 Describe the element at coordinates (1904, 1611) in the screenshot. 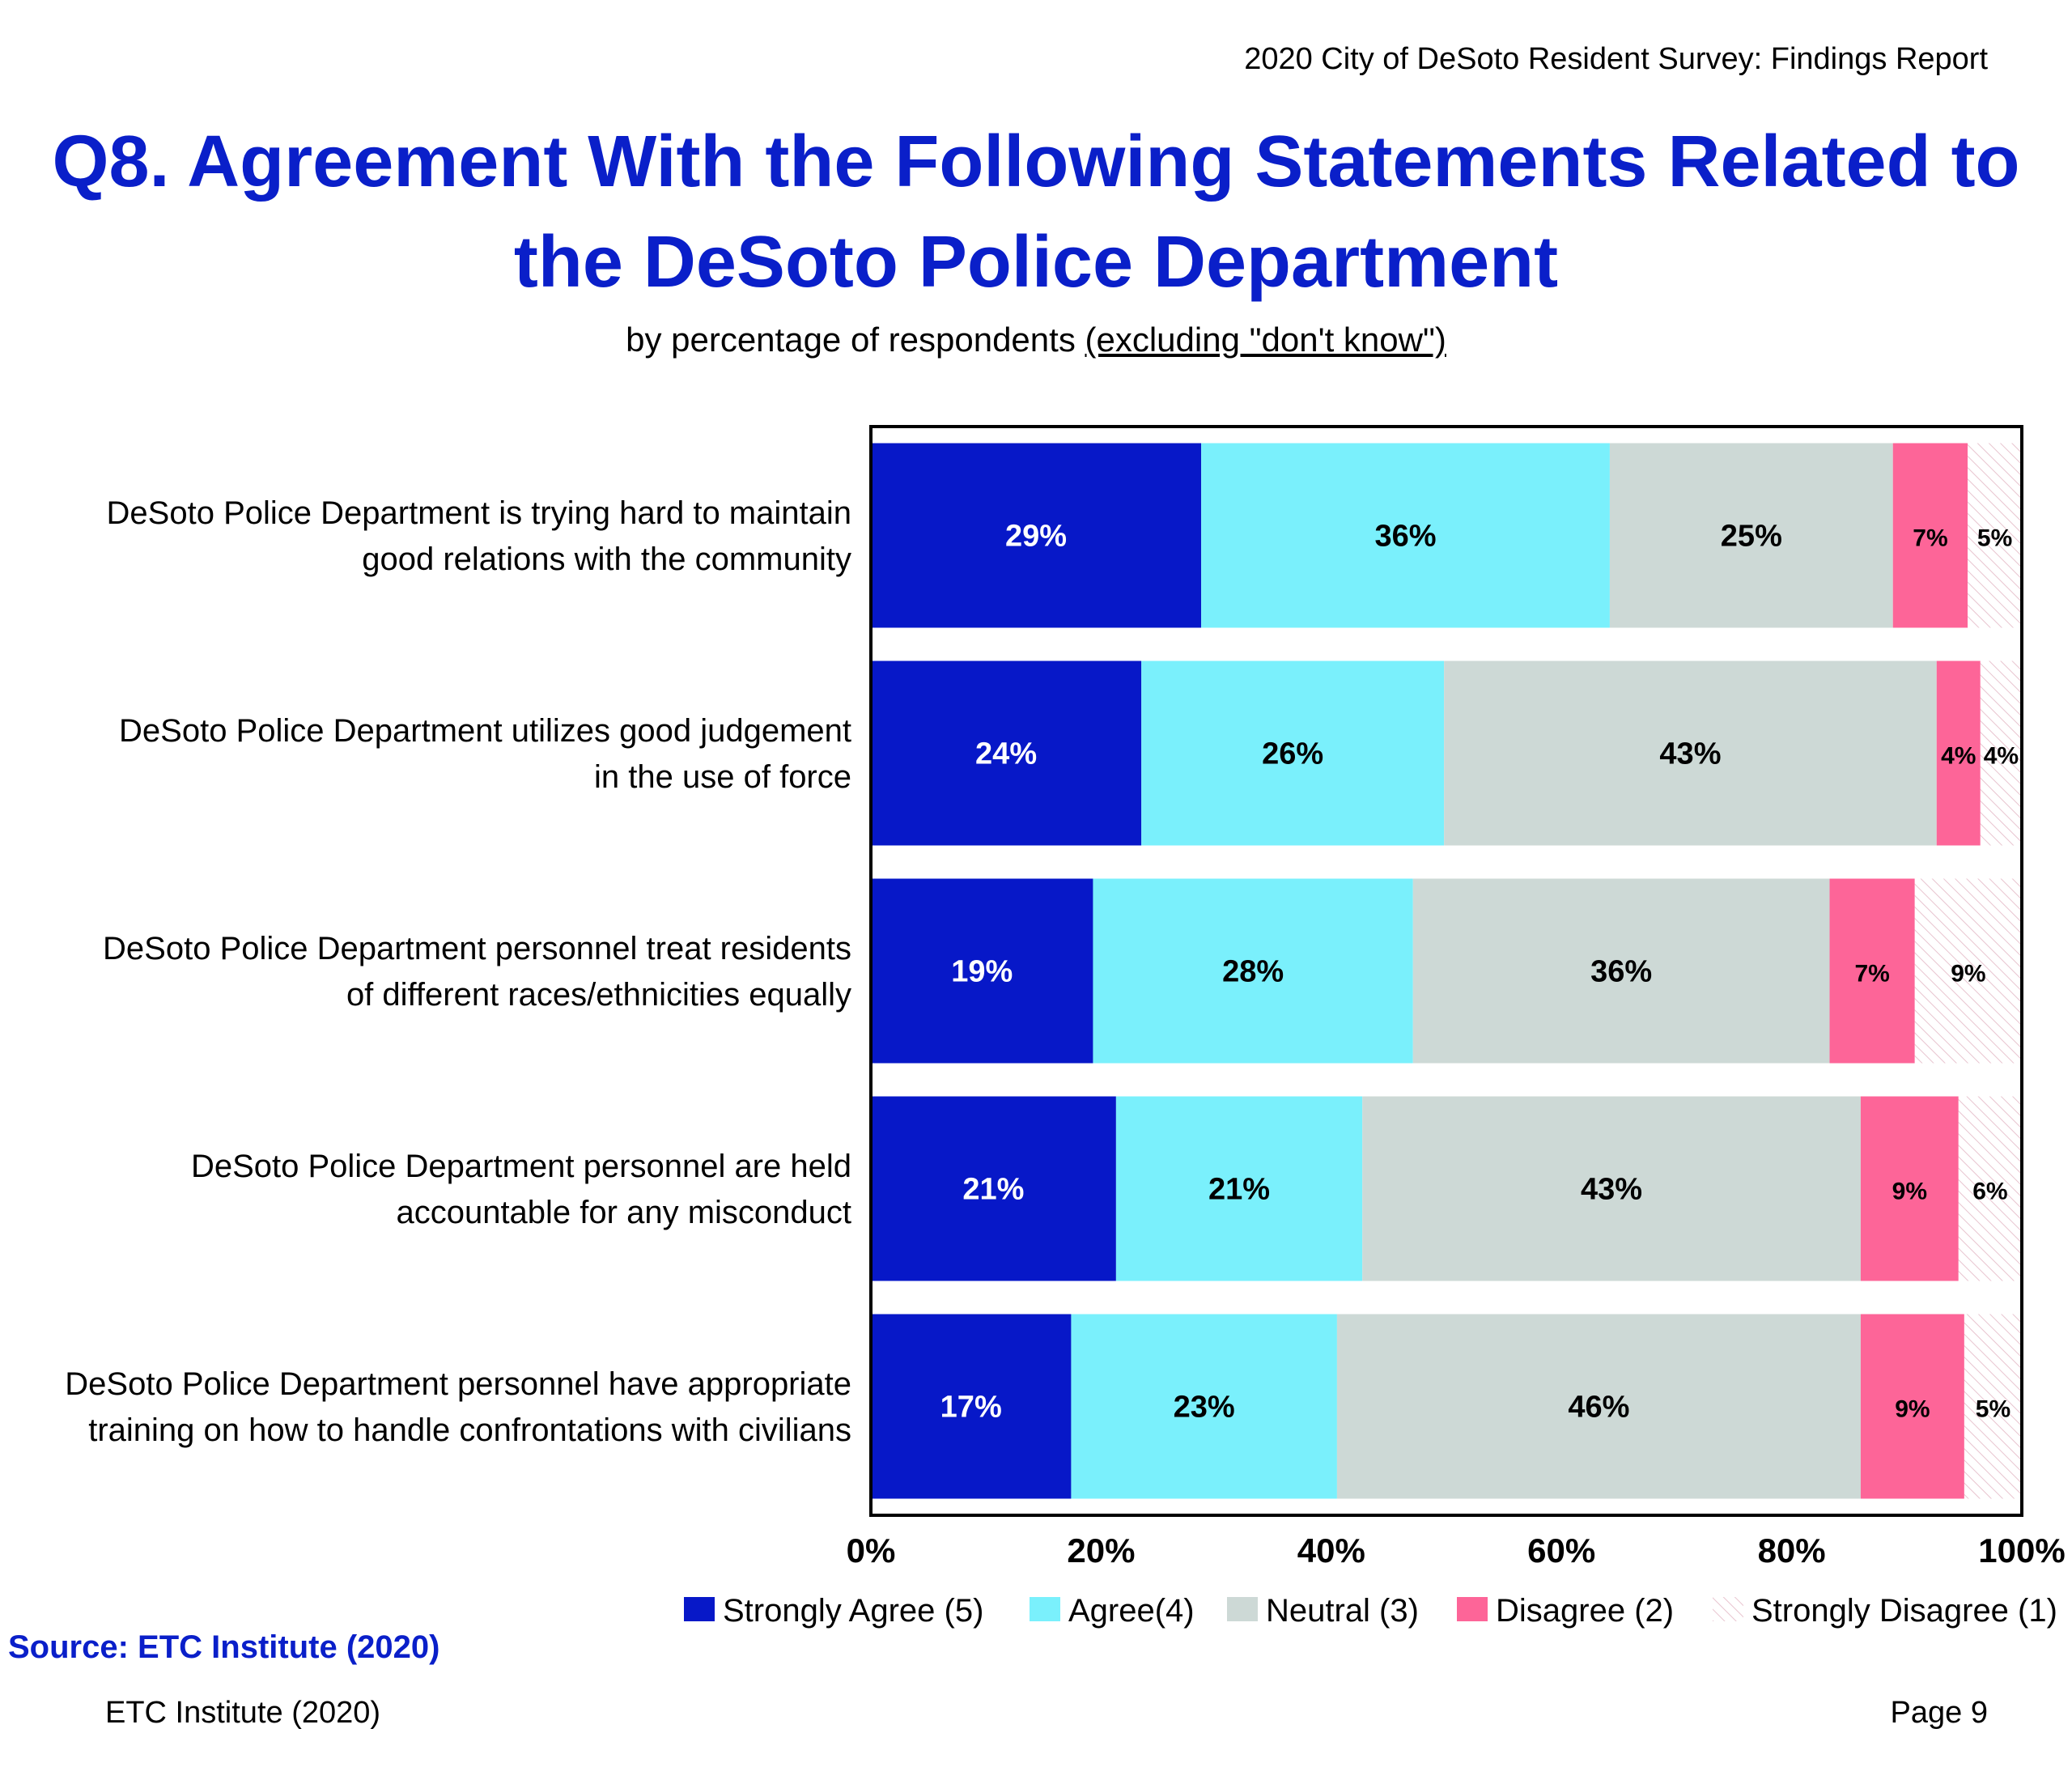

I see `legend-label-5: Strongly Disagree (1)` at that location.